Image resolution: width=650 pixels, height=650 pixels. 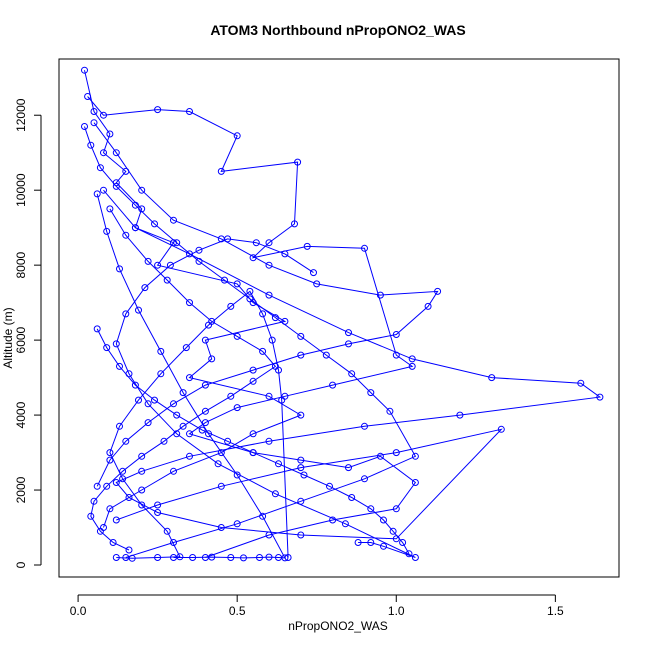 I want to click on y-tick-label: 0, so click(x=21, y=564).